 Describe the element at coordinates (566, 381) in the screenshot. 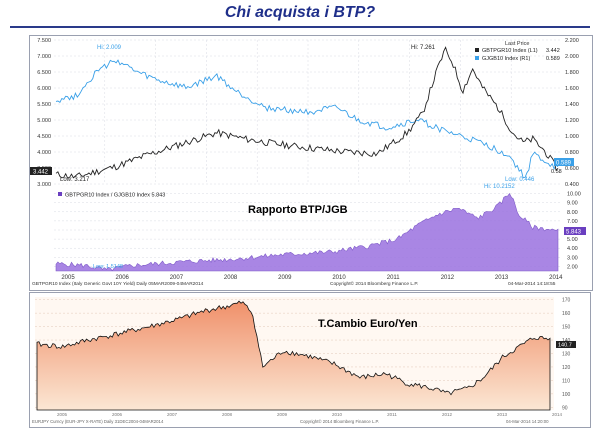

I see `fx-tick: 110` at that location.